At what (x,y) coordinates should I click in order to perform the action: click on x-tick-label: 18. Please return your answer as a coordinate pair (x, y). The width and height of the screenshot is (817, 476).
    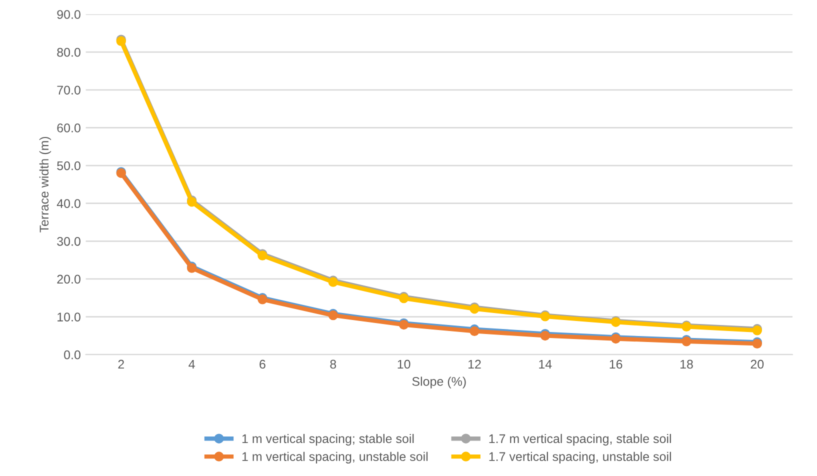
    Looking at the image, I should click on (686, 364).